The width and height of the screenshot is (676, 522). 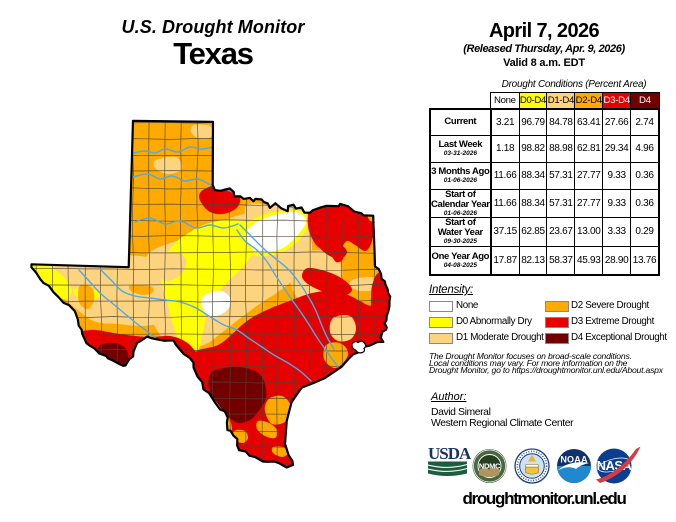 I want to click on svg-text: NOAA, so click(x=574, y=460).